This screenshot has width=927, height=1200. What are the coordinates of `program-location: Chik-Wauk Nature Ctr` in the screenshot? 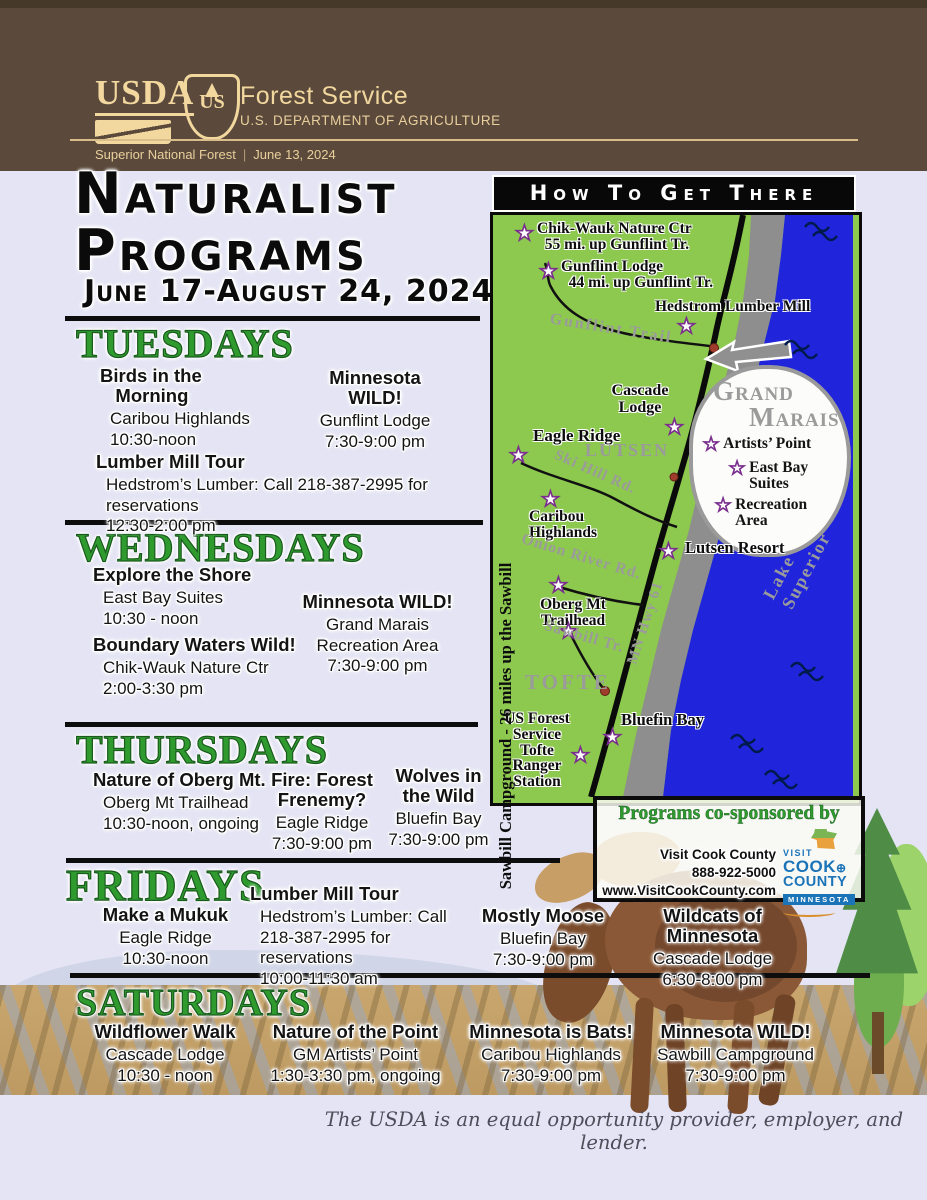 It's located at (186, 667).